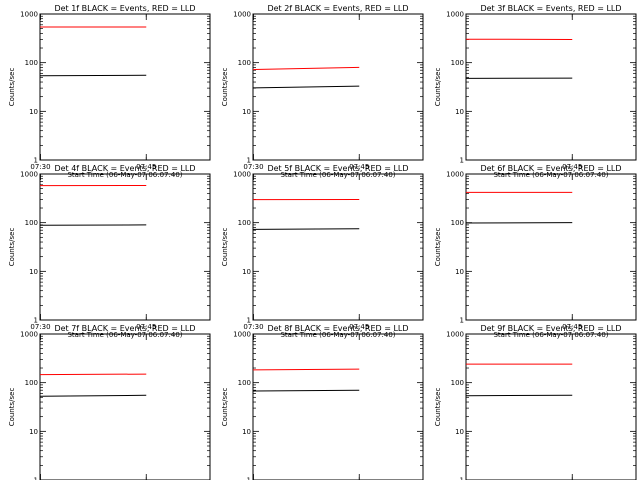 The image size is (640, 480). I want to click on panel-title: Det 3f BLACK = Events, RED = LLD, so click(550, 8).